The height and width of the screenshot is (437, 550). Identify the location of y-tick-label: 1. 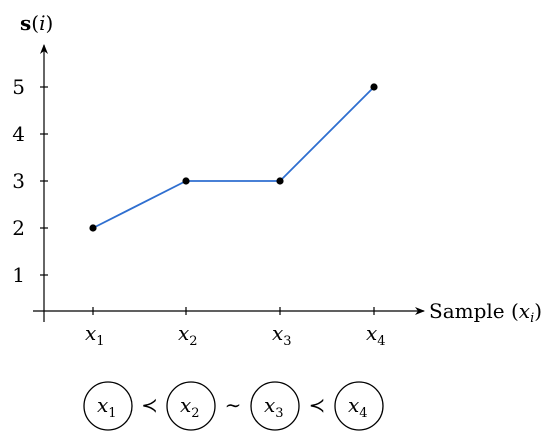
(18, 275).